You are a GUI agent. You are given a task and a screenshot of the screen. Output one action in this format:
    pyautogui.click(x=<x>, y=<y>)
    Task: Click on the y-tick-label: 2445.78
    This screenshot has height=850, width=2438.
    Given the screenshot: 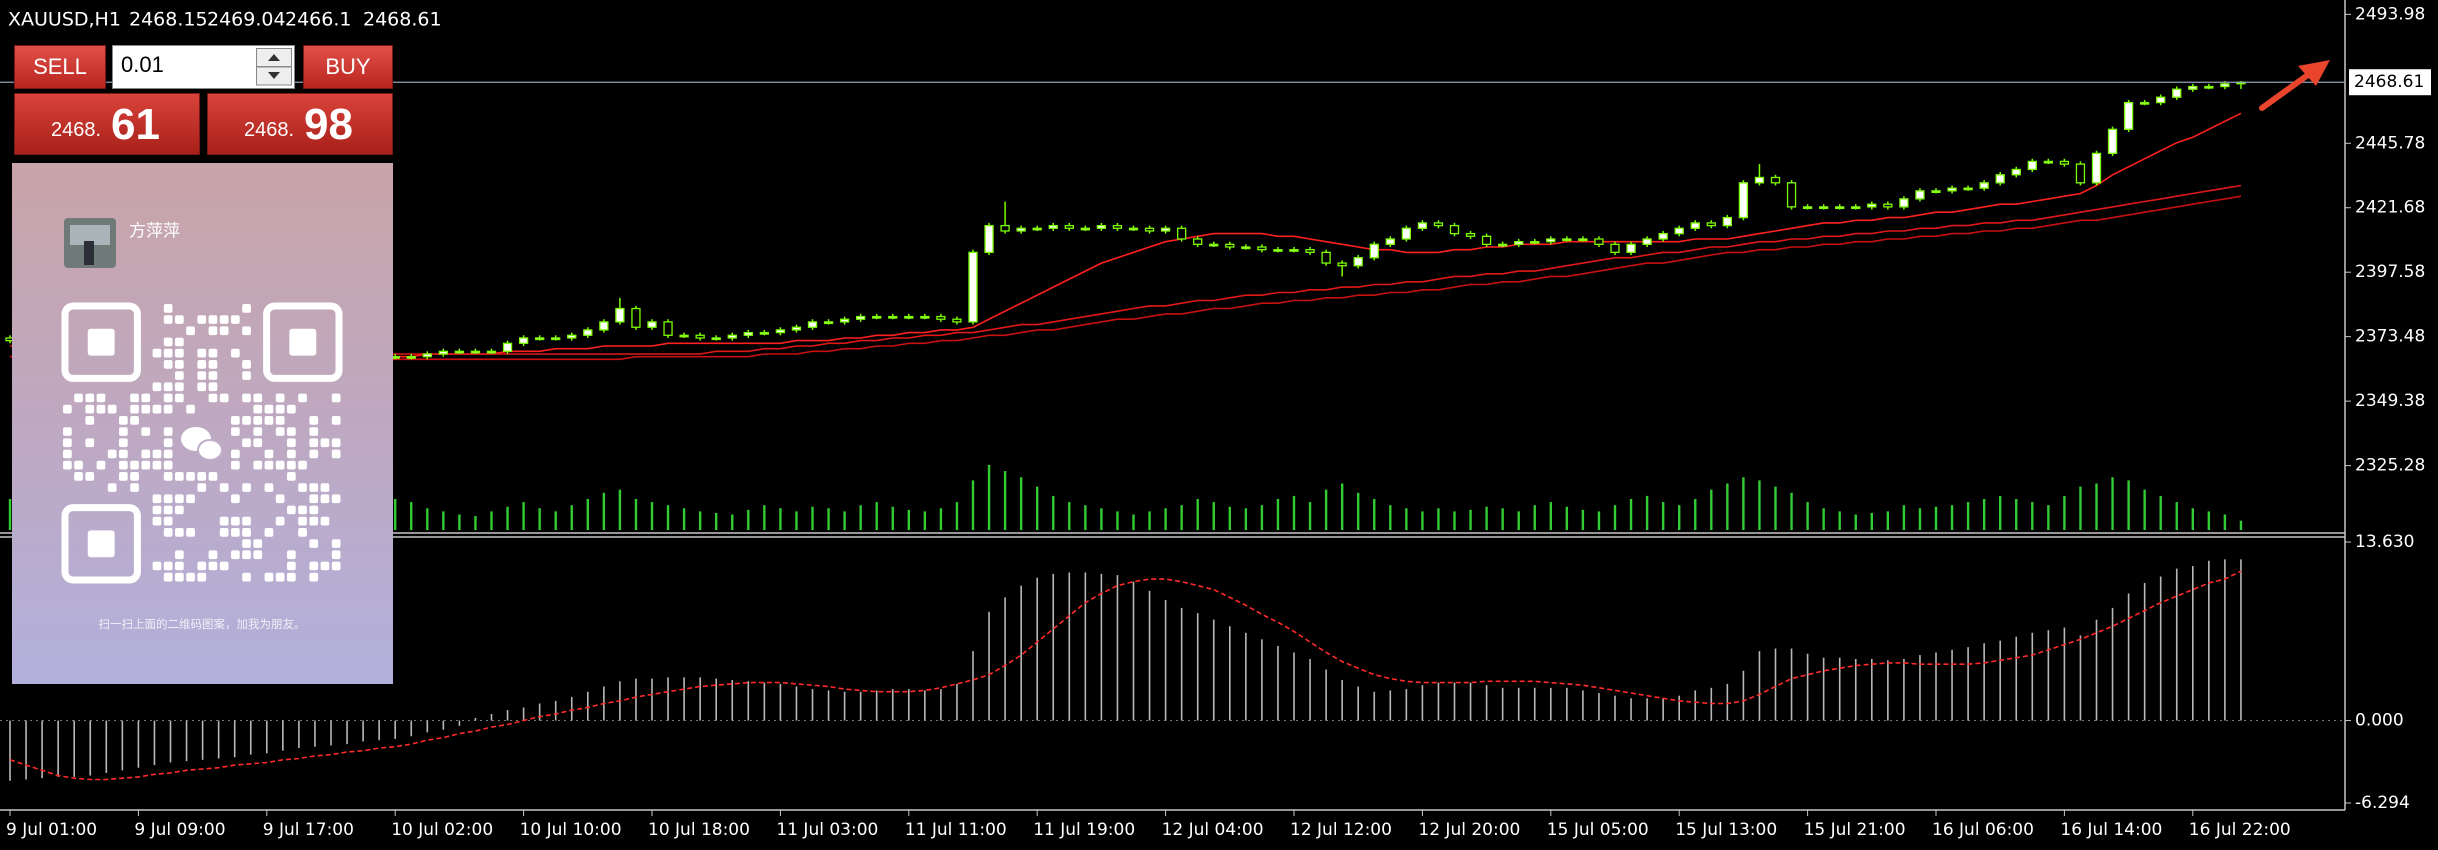 What is the action you would take?
    pyautogui.click(x=2390, y=143)
    